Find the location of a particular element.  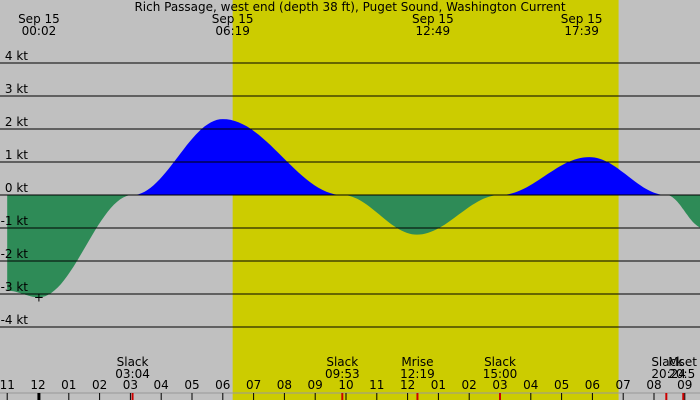

y-tick-label: -4 kt is located at coordinates (15, 320).